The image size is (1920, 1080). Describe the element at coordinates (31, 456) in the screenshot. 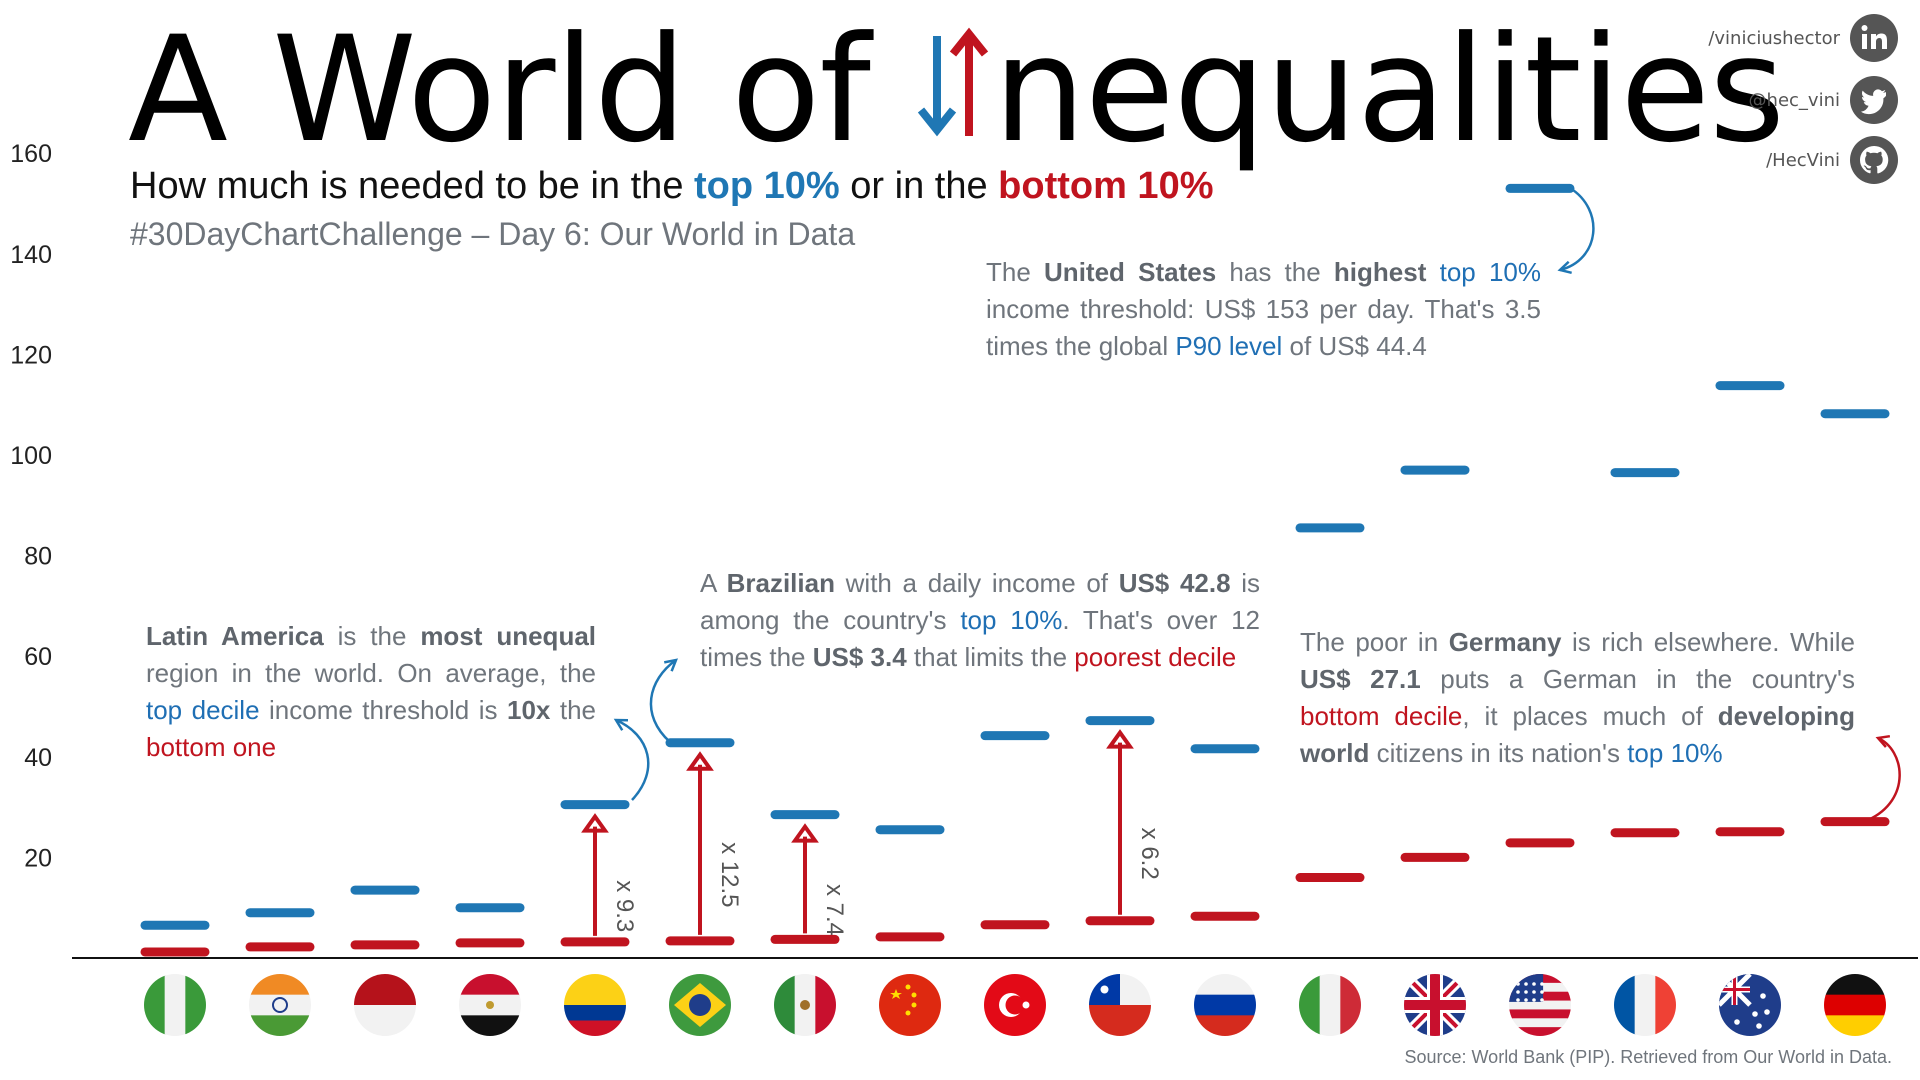

I see `y-tick-label: 100` at that location.